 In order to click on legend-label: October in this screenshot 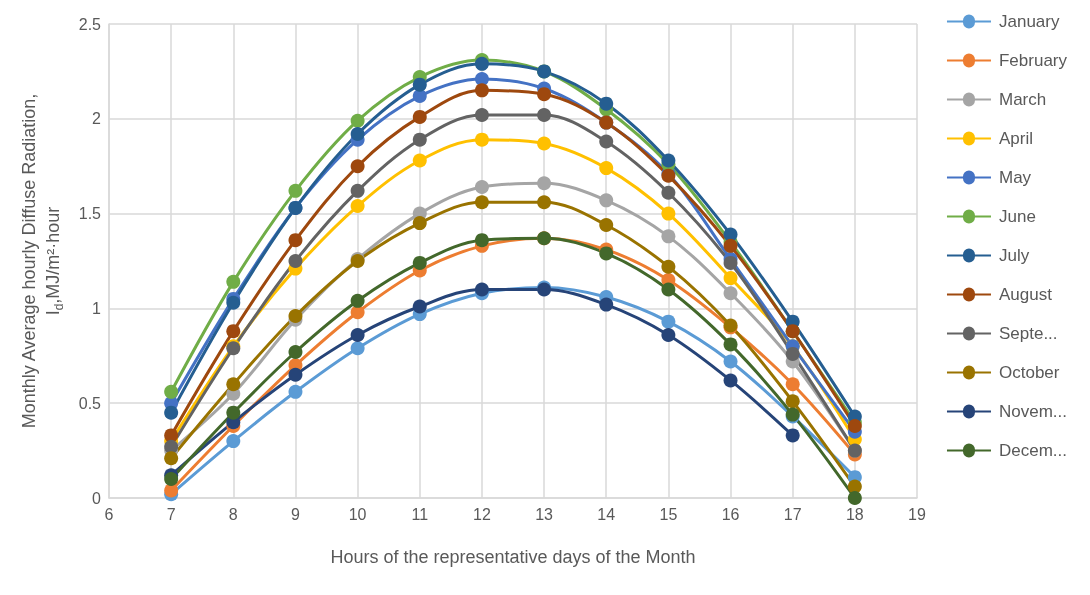, I will do `click(1029, 372)`.